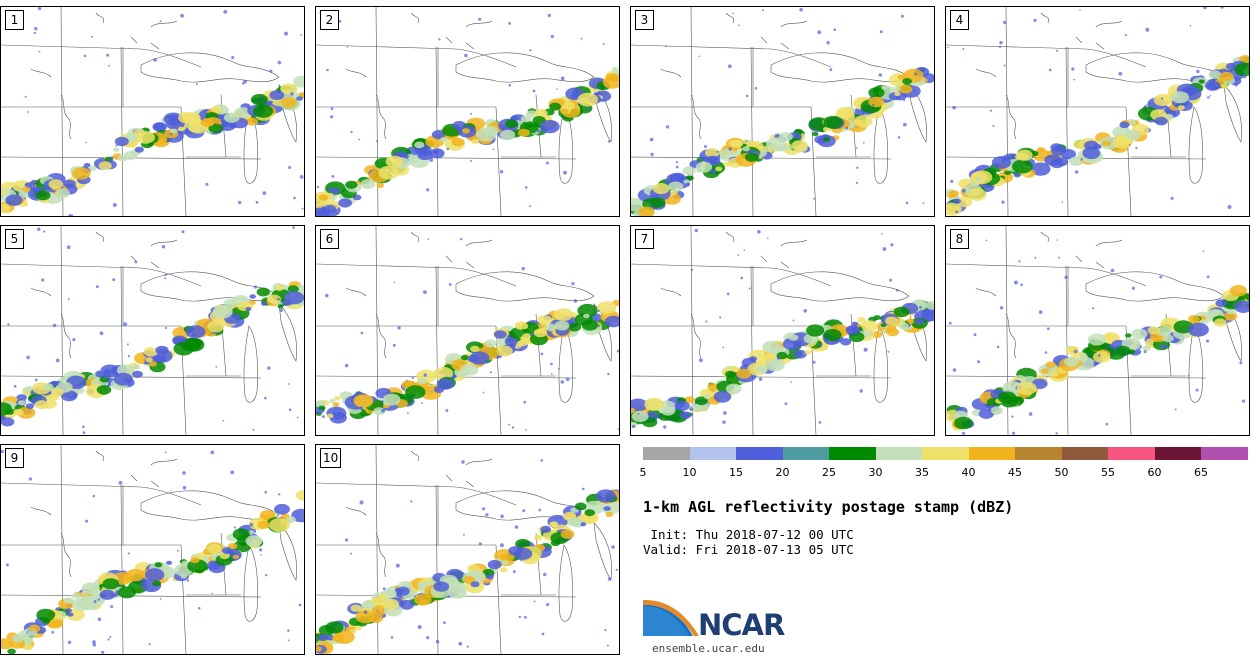 The width and height of the screenshot is (1260, 657). What do you see at coordinates (736, 472) in the screenshot?
I see `colorbar-tick-label: 15` at bounding box center [736, 472].